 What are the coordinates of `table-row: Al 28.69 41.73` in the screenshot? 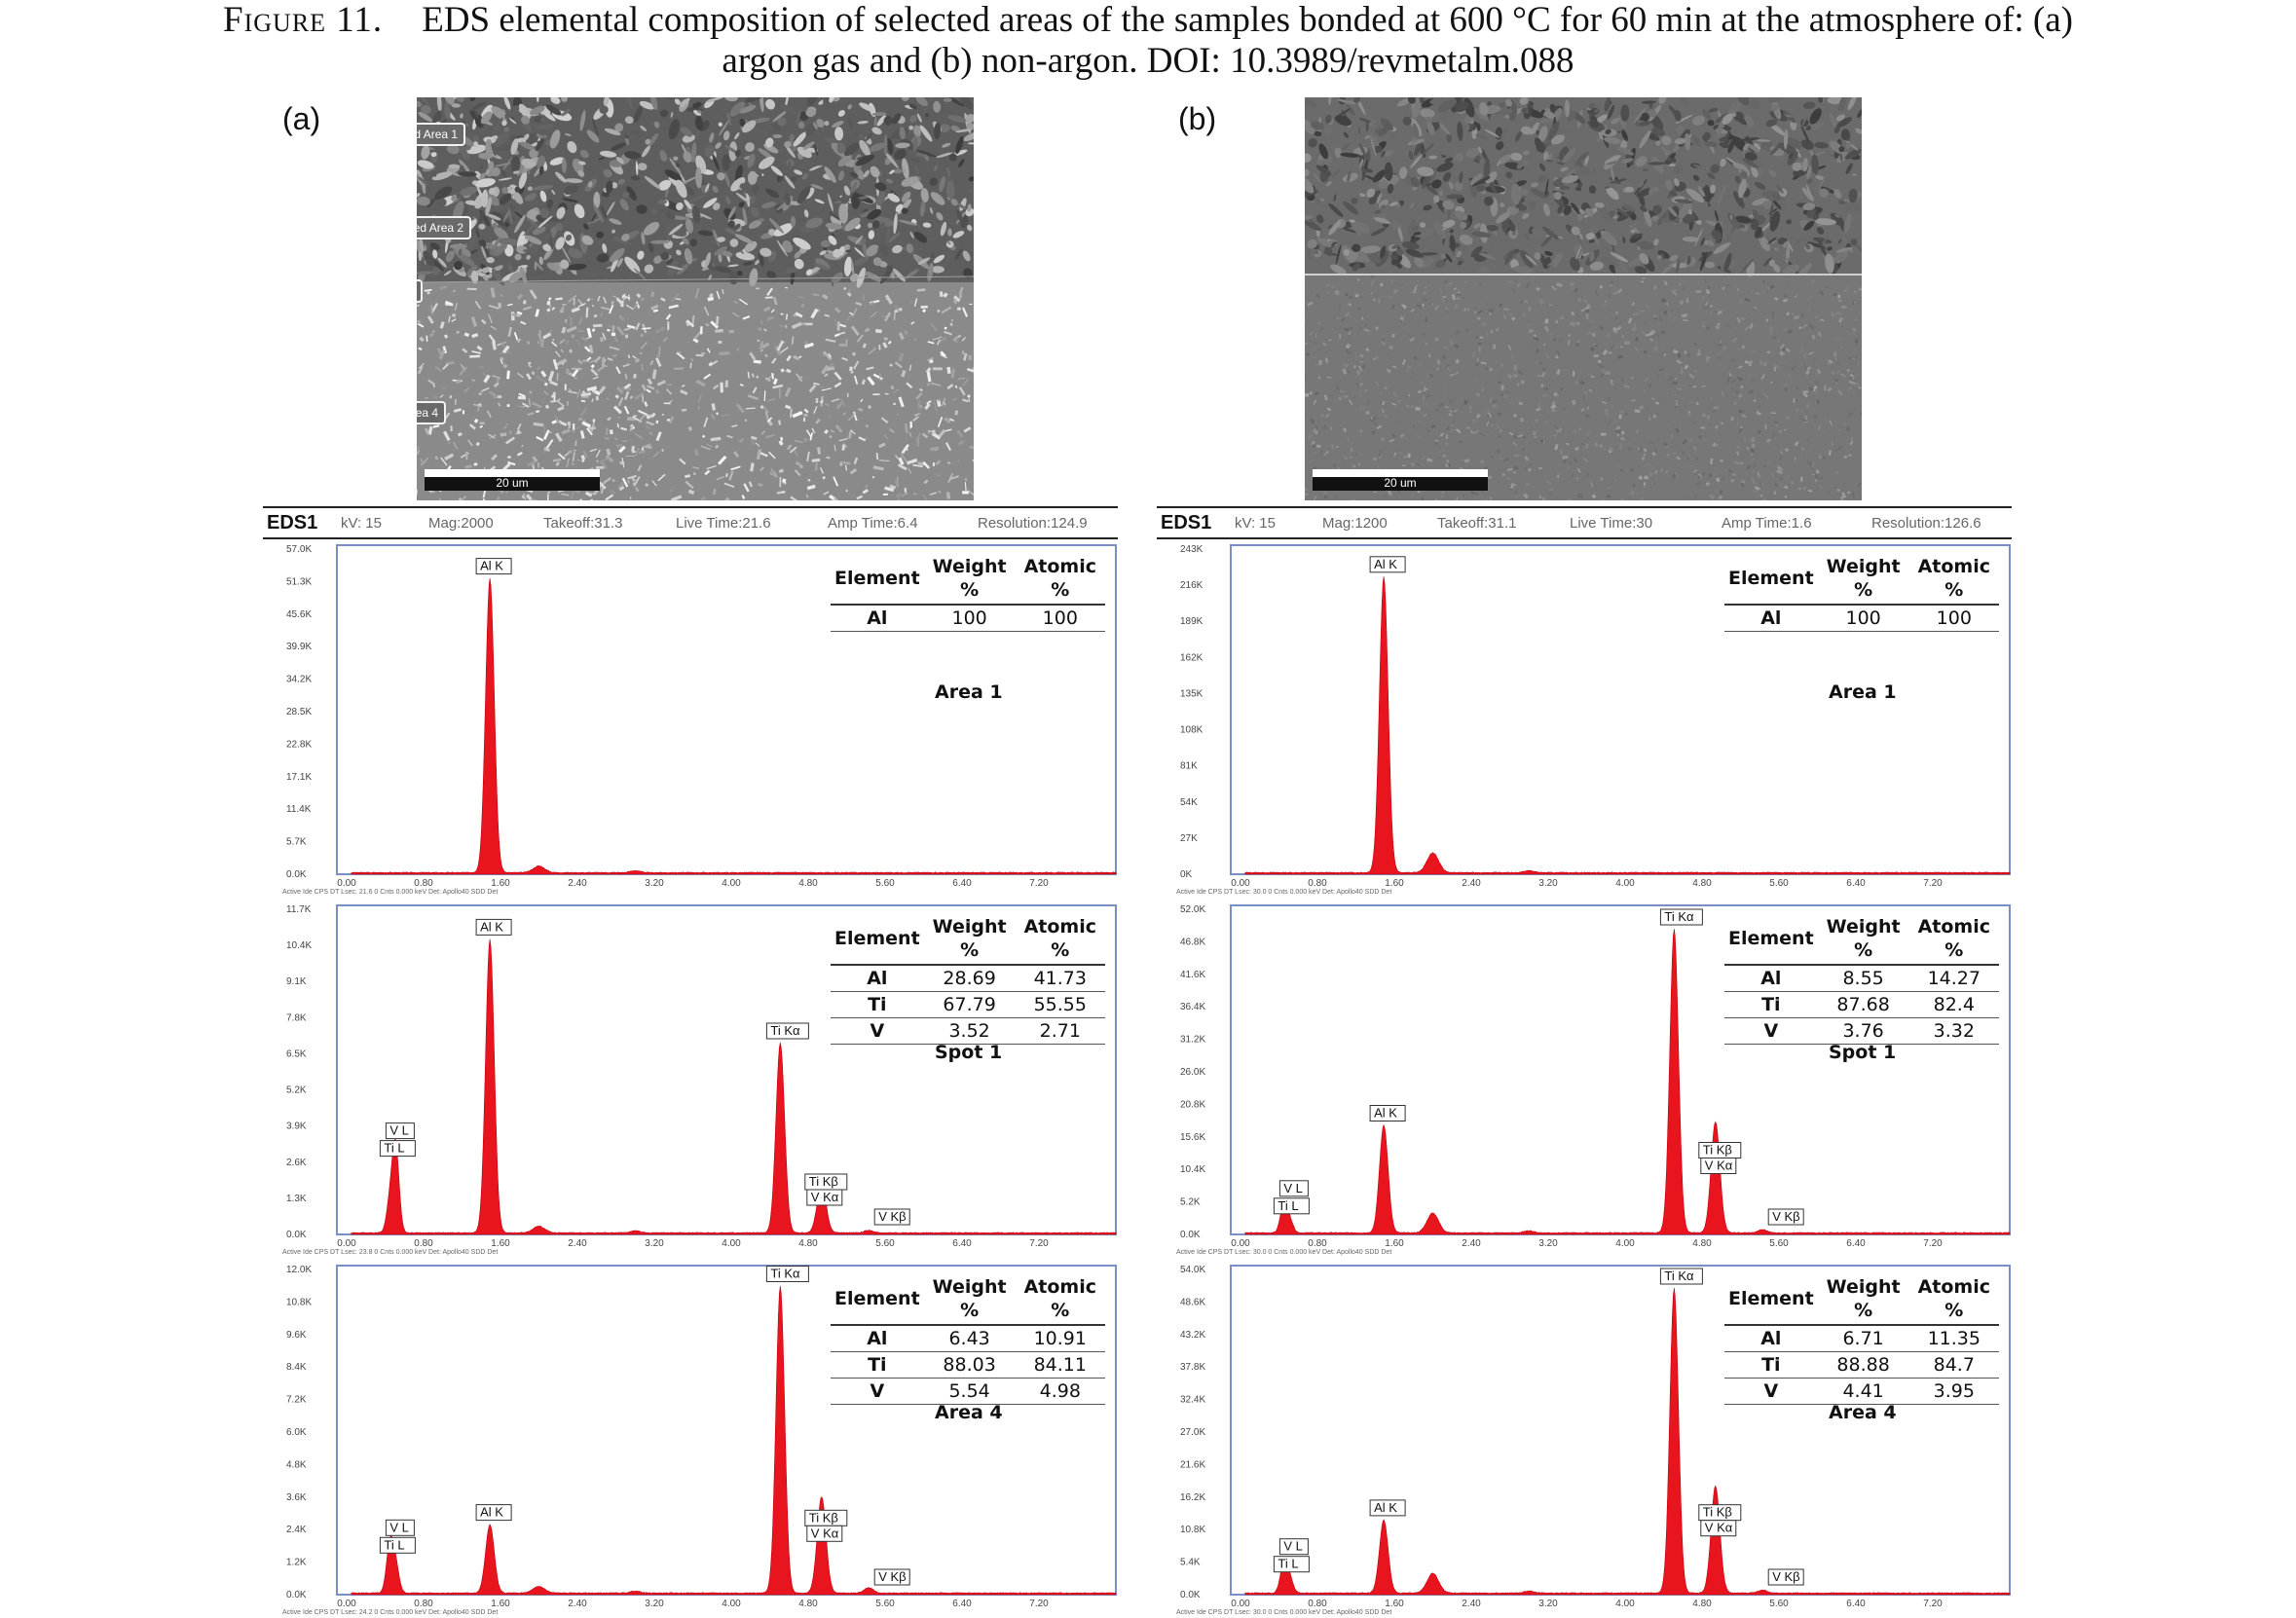 It's located at (968, 978).